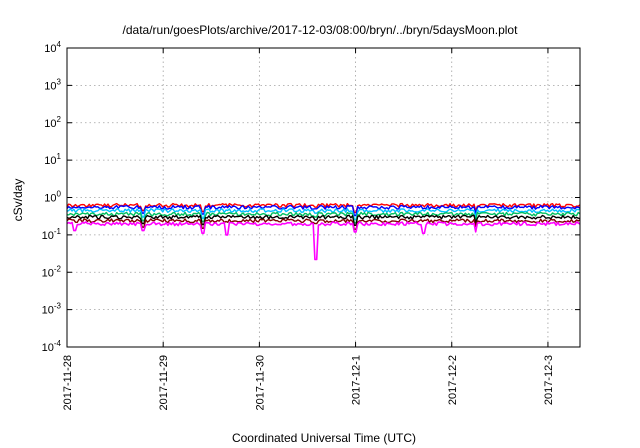  Describe the element at coordinates (59, 156) in the screenshot. I see `y-tick-exponent: 1` at that location.